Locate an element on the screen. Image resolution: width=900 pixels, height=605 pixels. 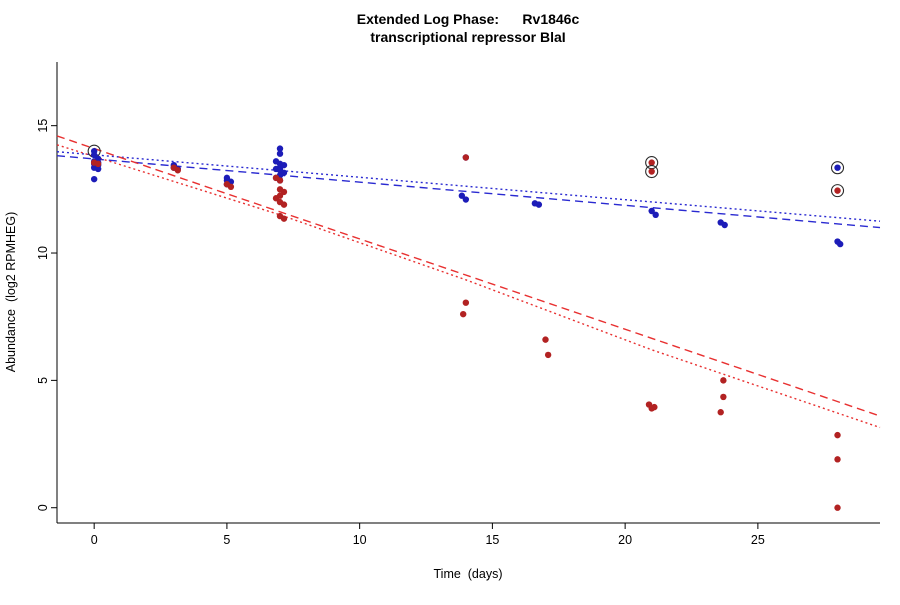
x-tick-label: 0 is located at coordinates (94, 540).